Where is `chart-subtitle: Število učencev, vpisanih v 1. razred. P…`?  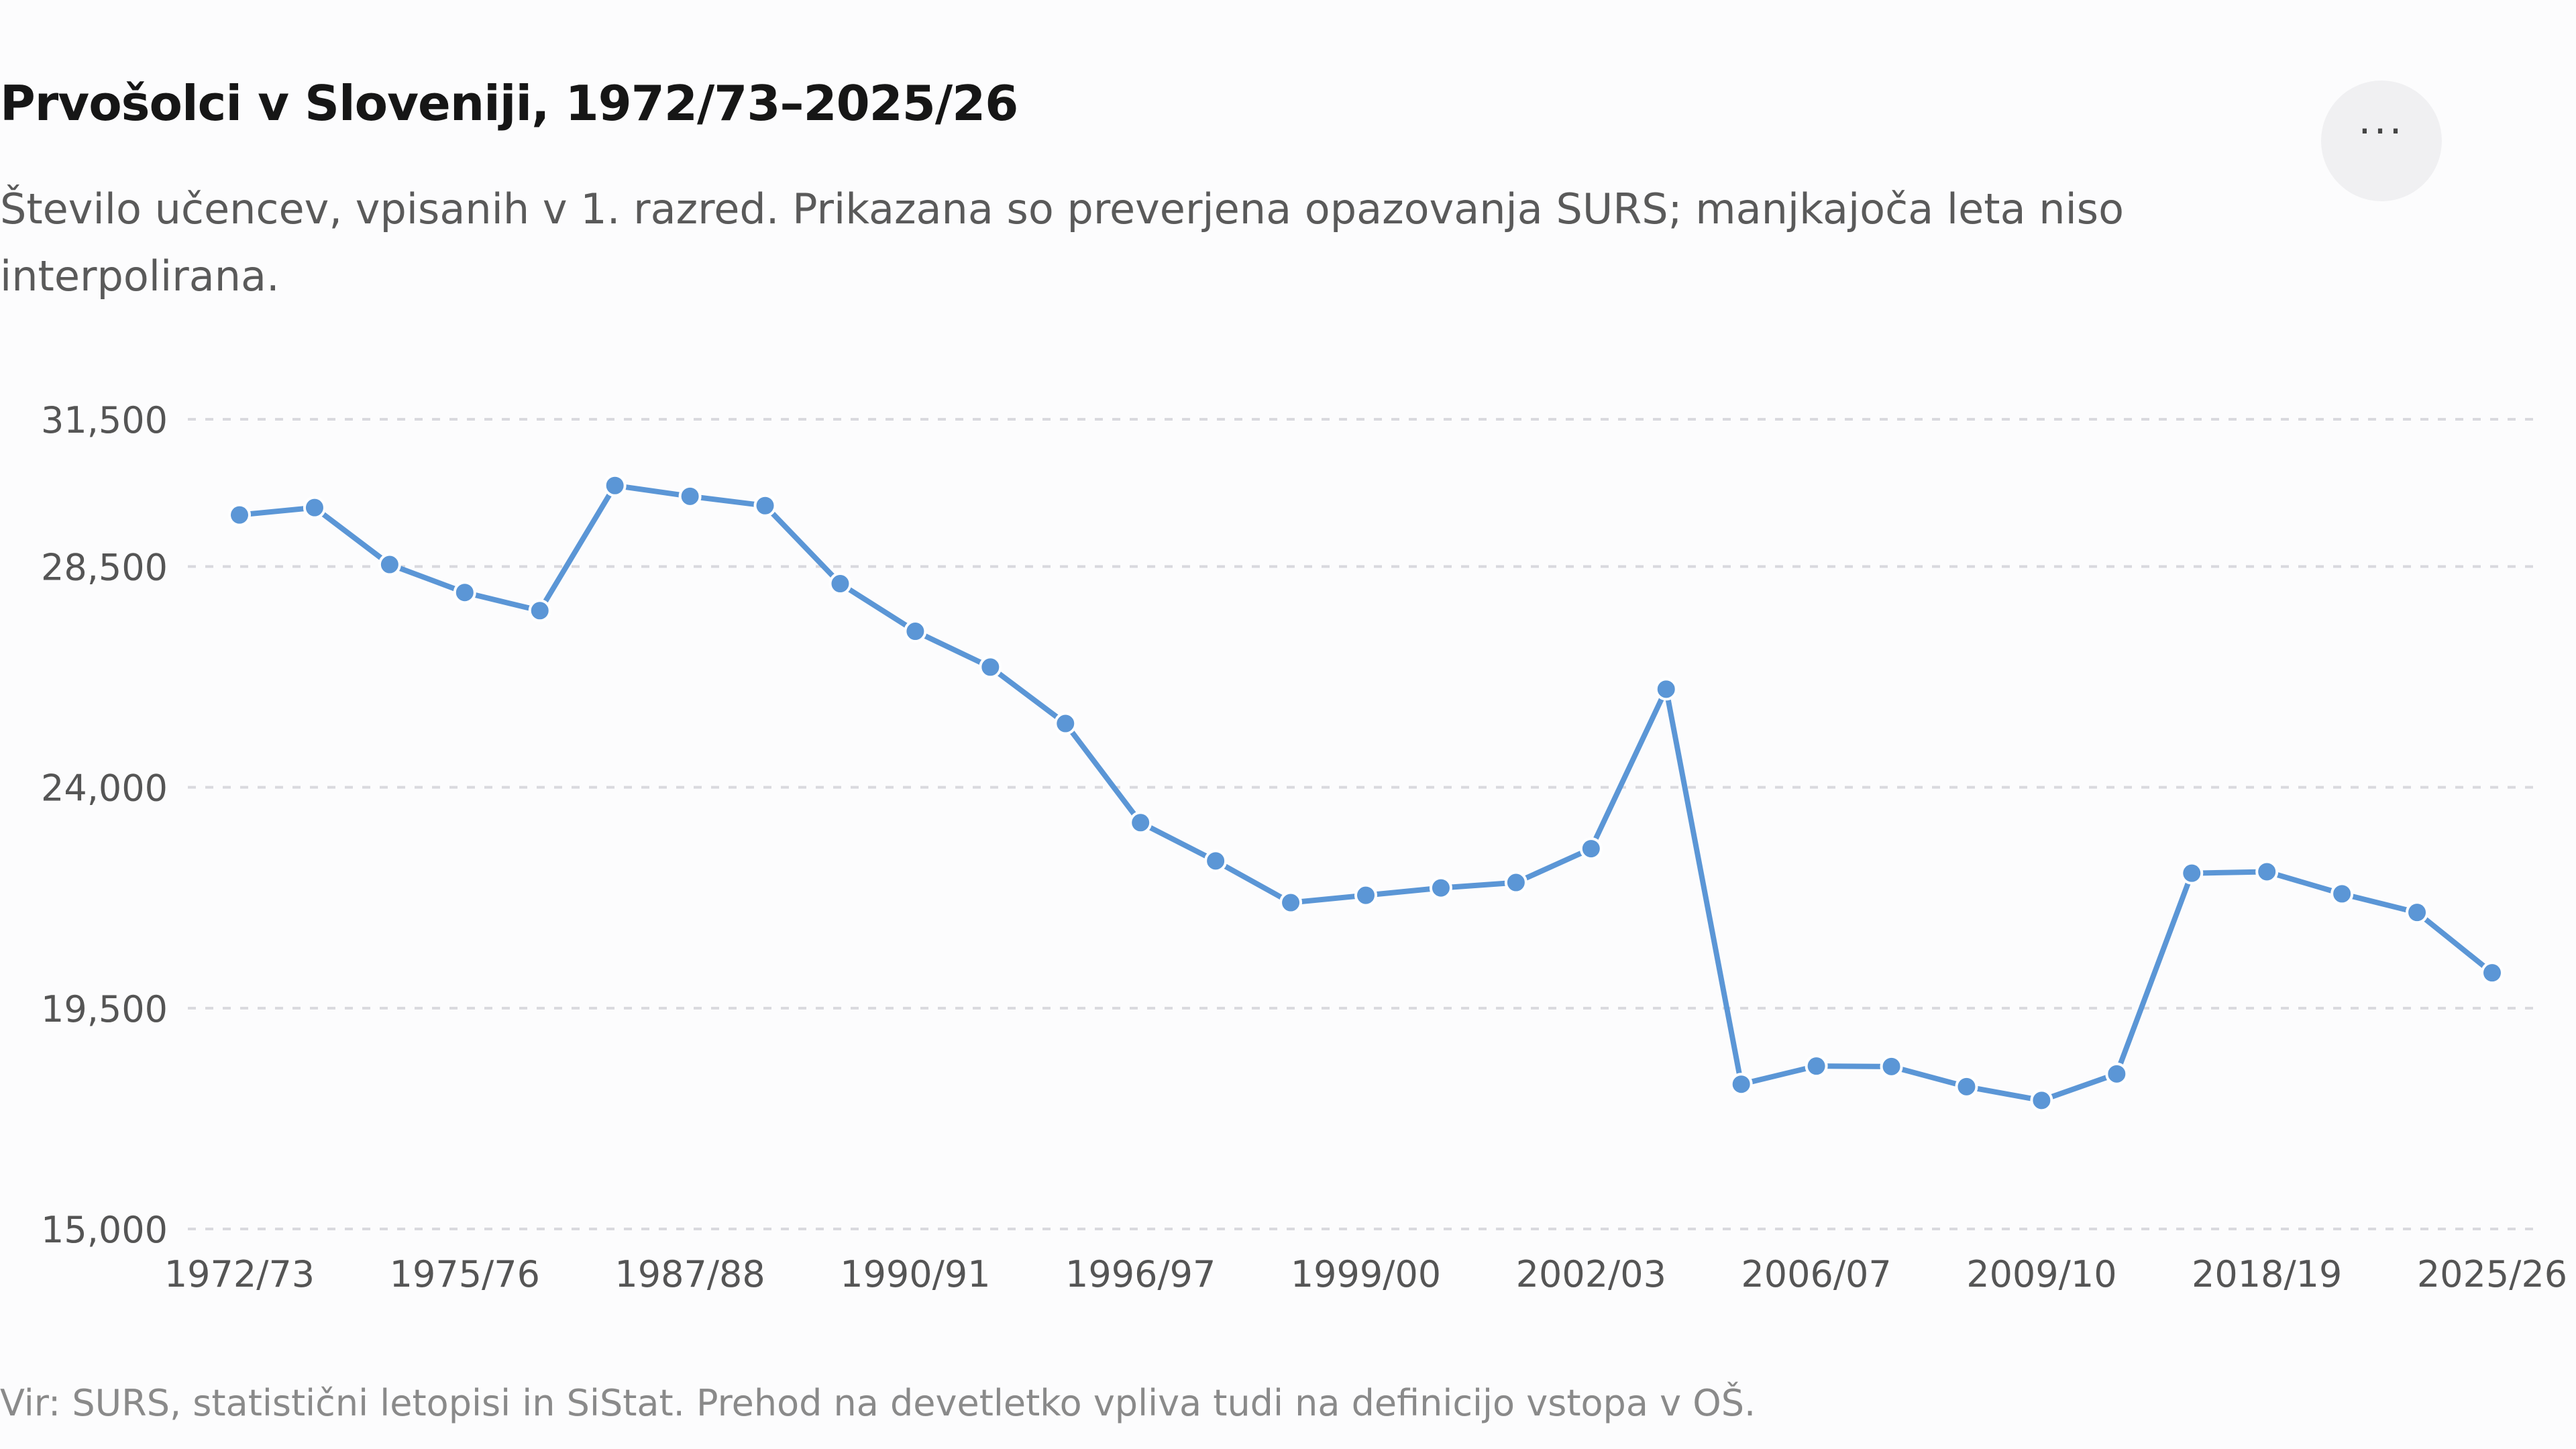
chart-subtitle: Število učencev, vpisanih v 1. razred. P… is located at coordinates (1062, 242).